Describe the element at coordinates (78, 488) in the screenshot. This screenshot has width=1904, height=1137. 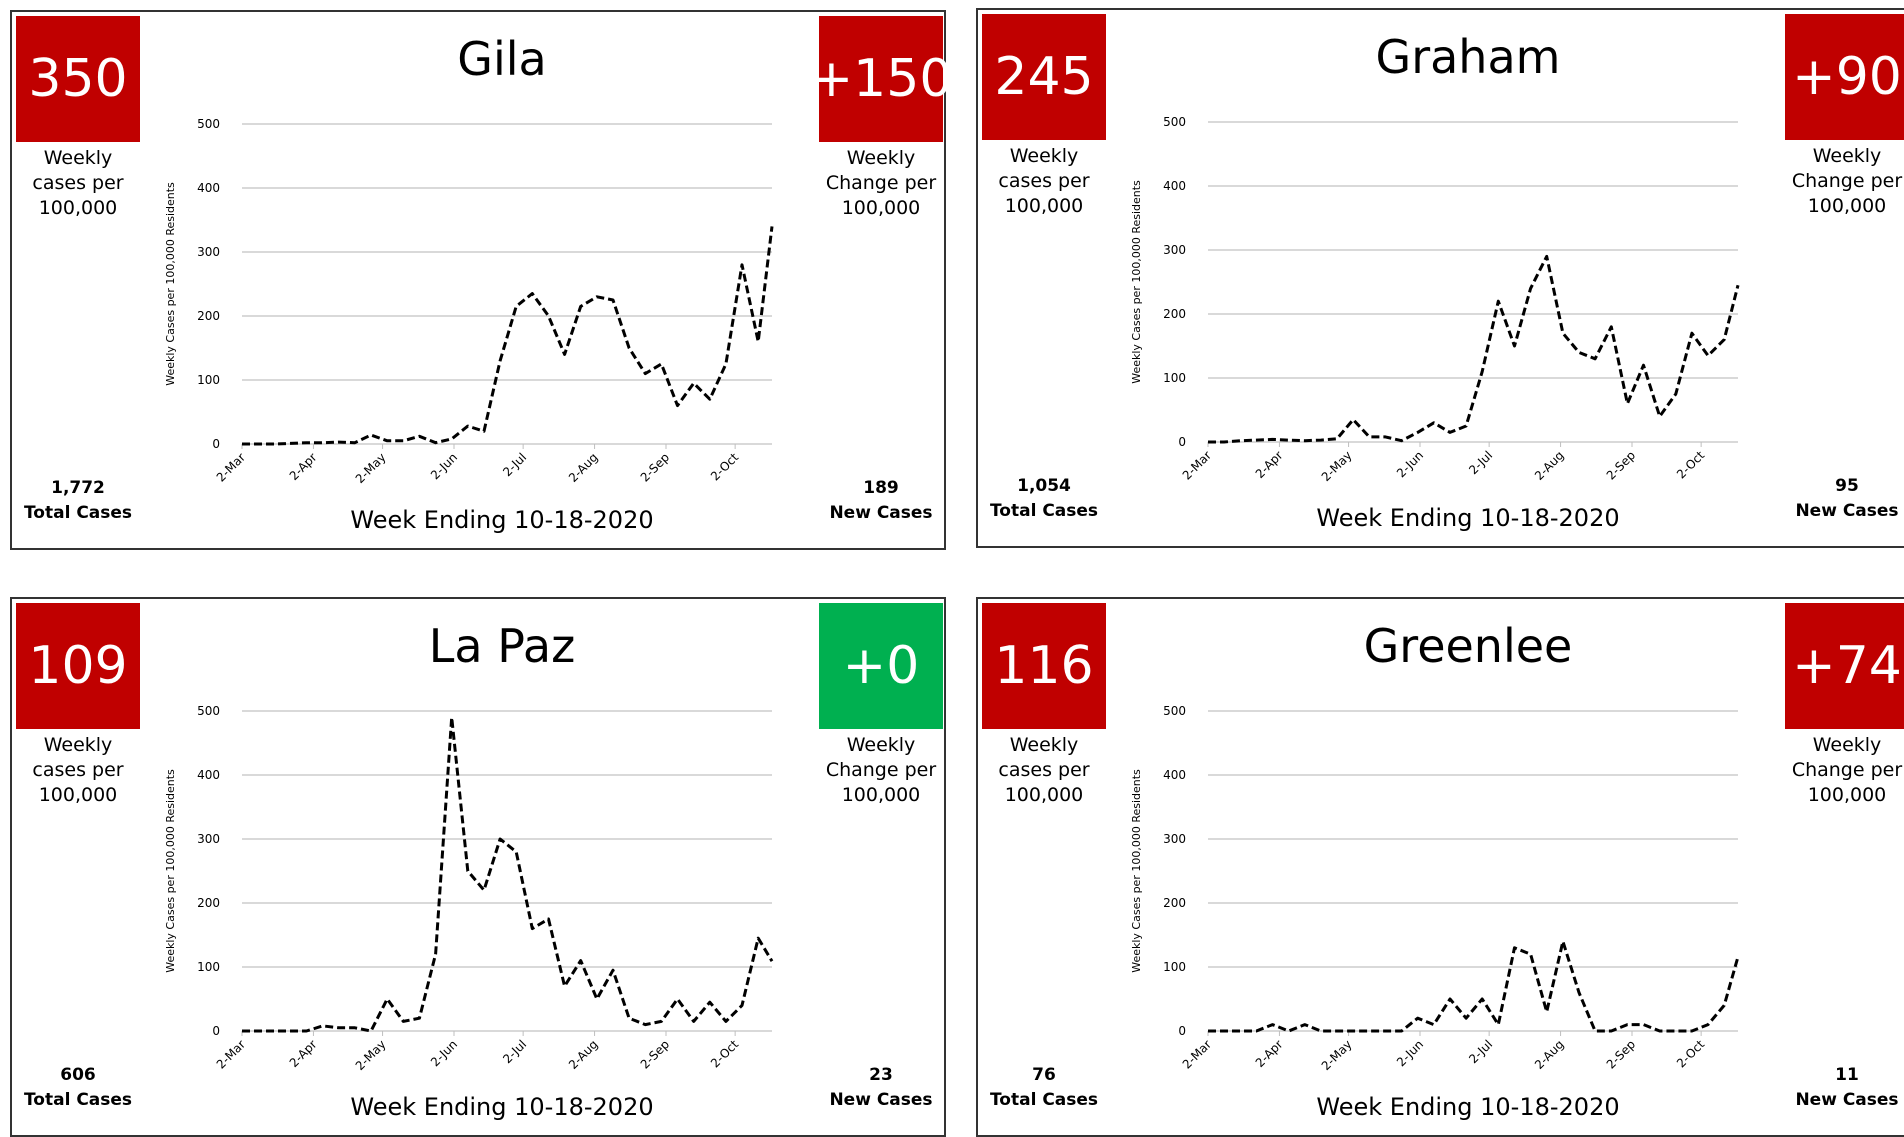
I see `total-cases: 1,772` at that location.